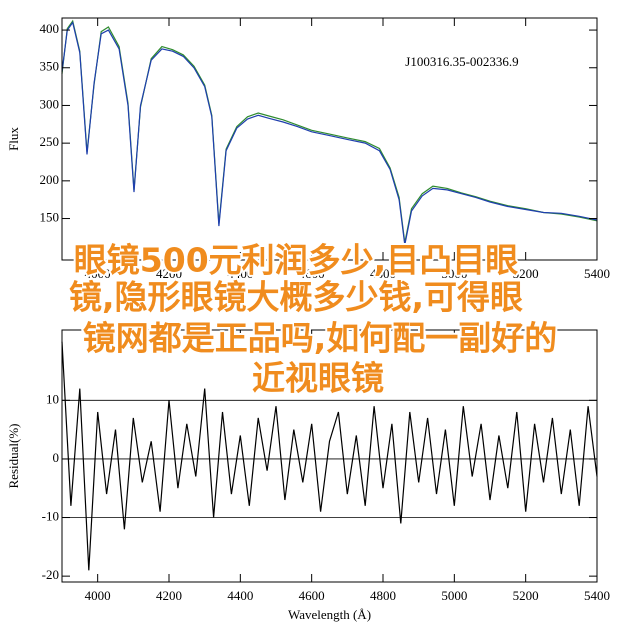  What do you see at coordinates (50, 574) in the screenshot?
I see `y-tick-label: -20` at bounding box center [50, 574].